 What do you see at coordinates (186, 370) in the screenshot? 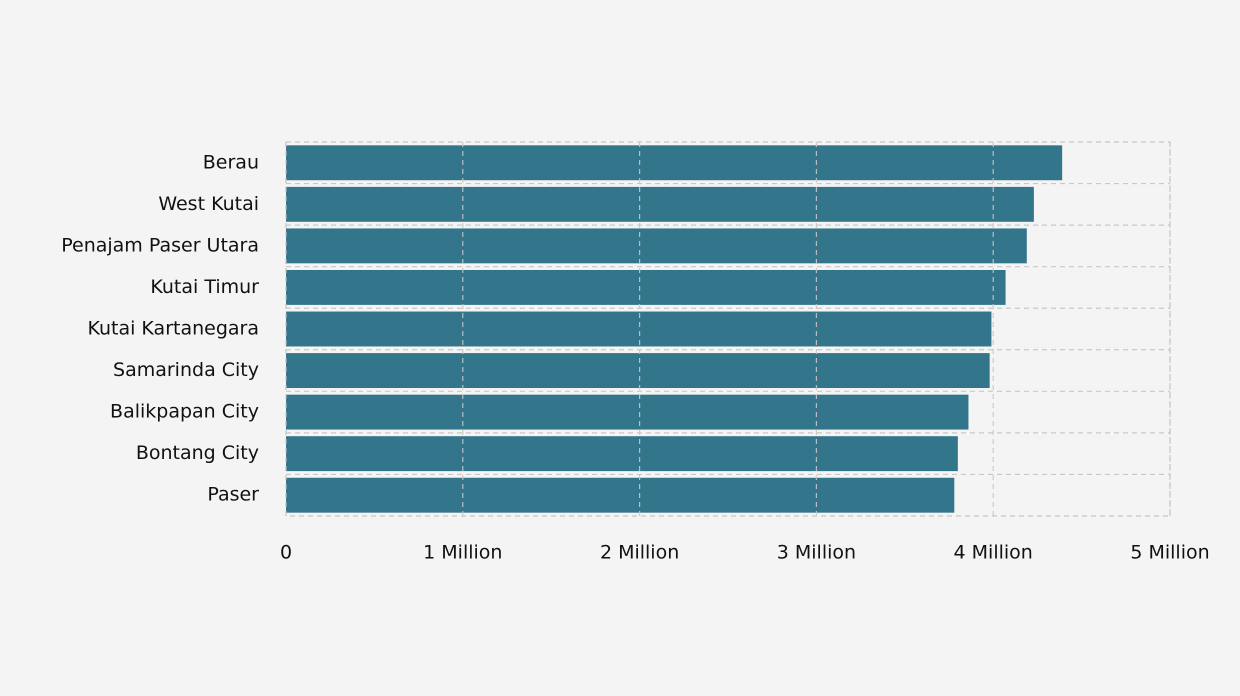
I see `y-tick-label: Samarinda City` at bounding box center [186, 370].